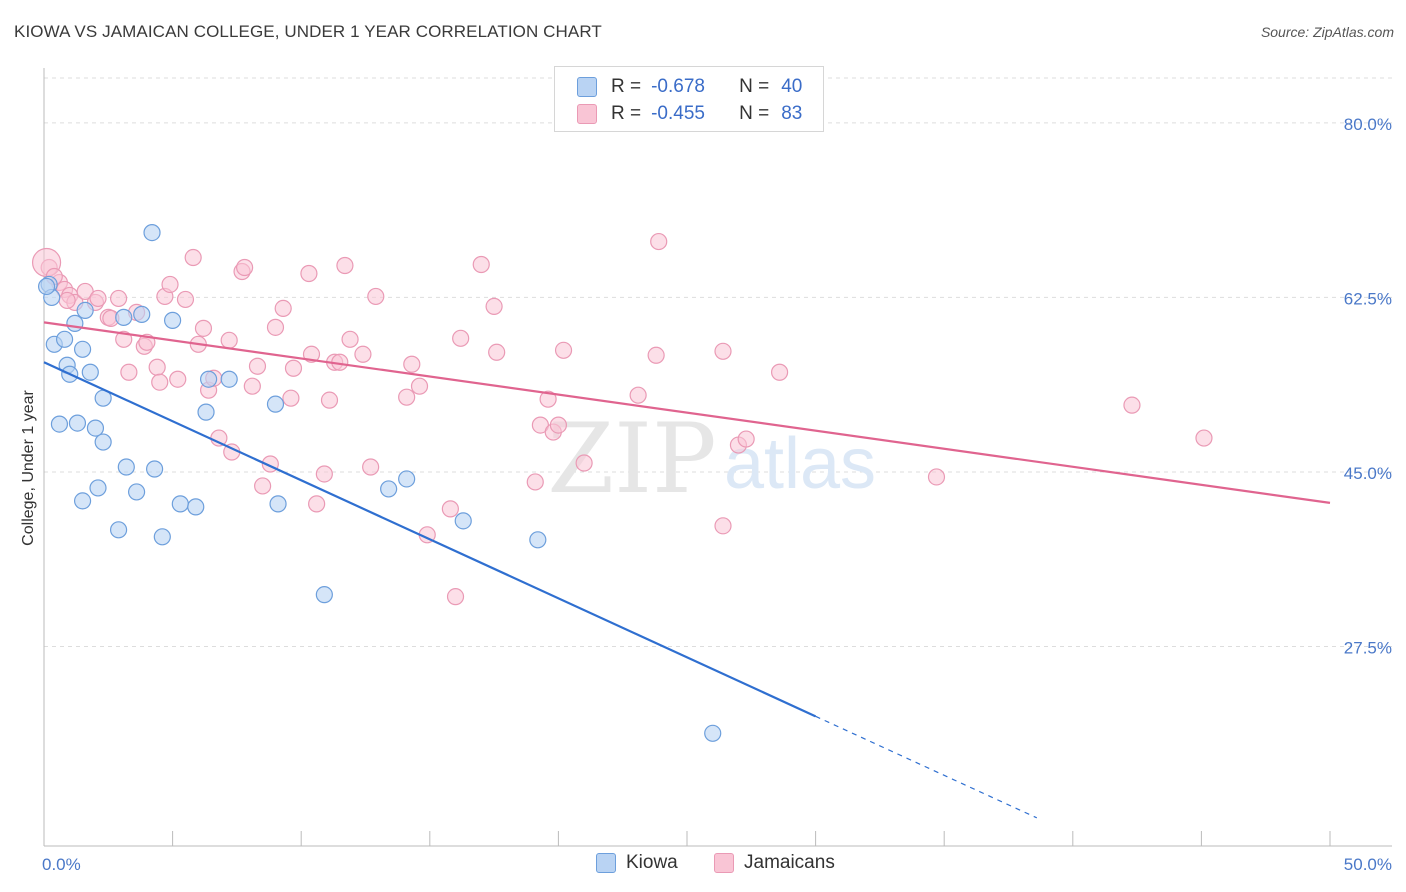  Describe the element at coordinates (1368, 298) in the screenshot. I see `y-tick-label: 62.5%` at that location.